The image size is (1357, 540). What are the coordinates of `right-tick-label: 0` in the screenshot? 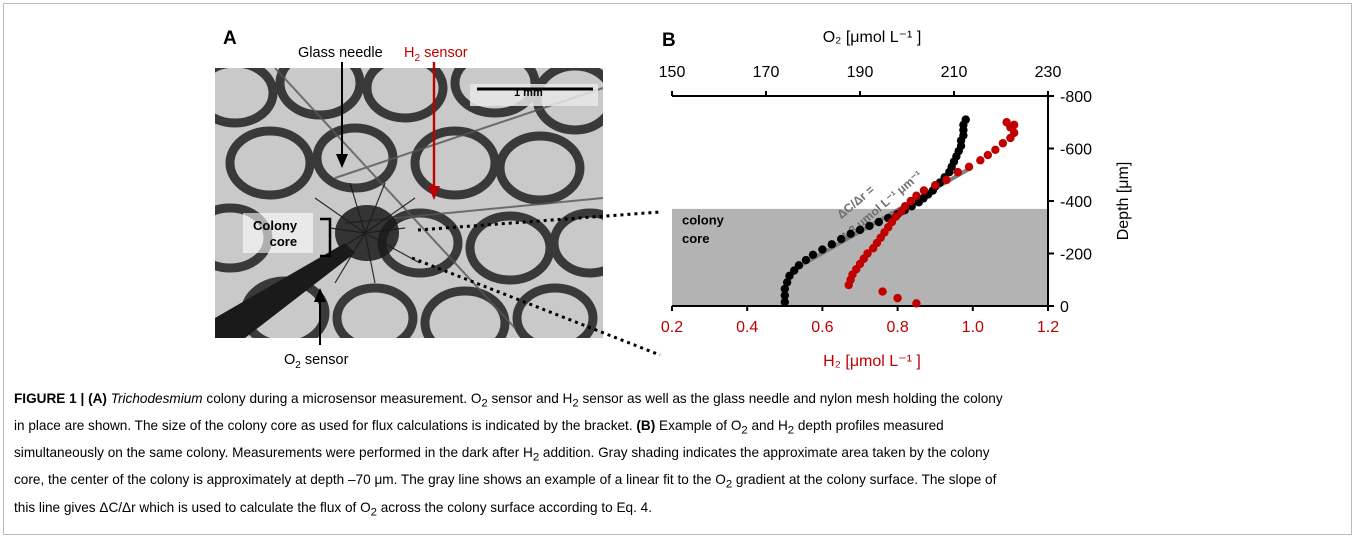 It's located at (1064, 307).